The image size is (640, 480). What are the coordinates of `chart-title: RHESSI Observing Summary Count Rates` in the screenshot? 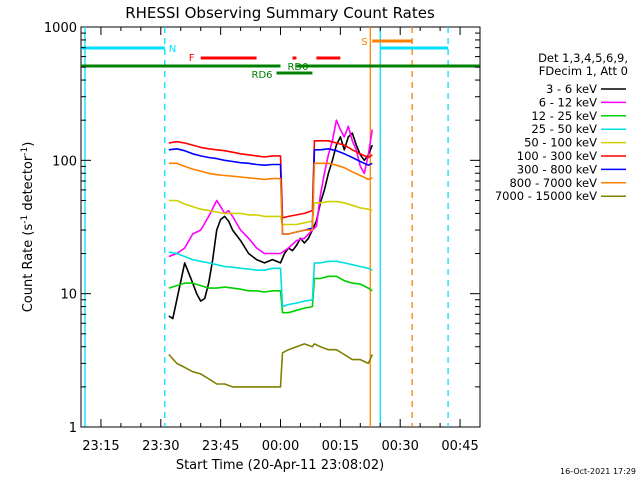 It's located at (280, 13).